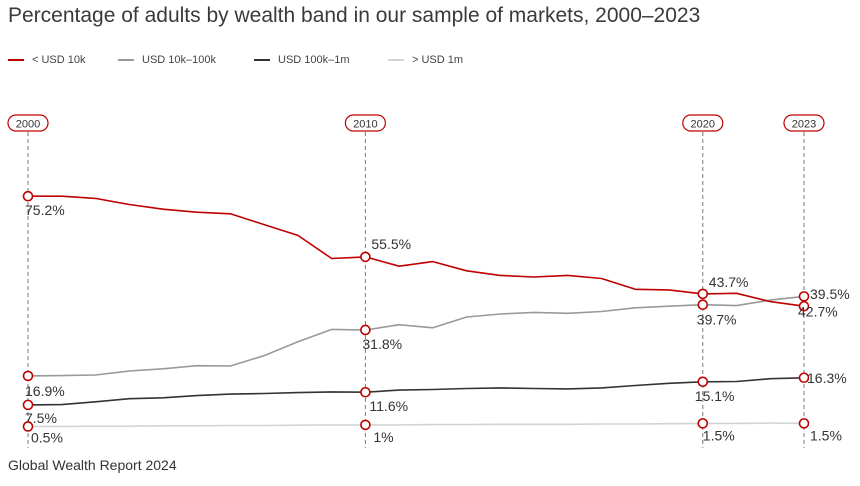 The height and width of the screenshot is (486, 860). Describe the element at coordinates (365, 257) in the screenshot. I see `marker-lt10k-2010` at that location.